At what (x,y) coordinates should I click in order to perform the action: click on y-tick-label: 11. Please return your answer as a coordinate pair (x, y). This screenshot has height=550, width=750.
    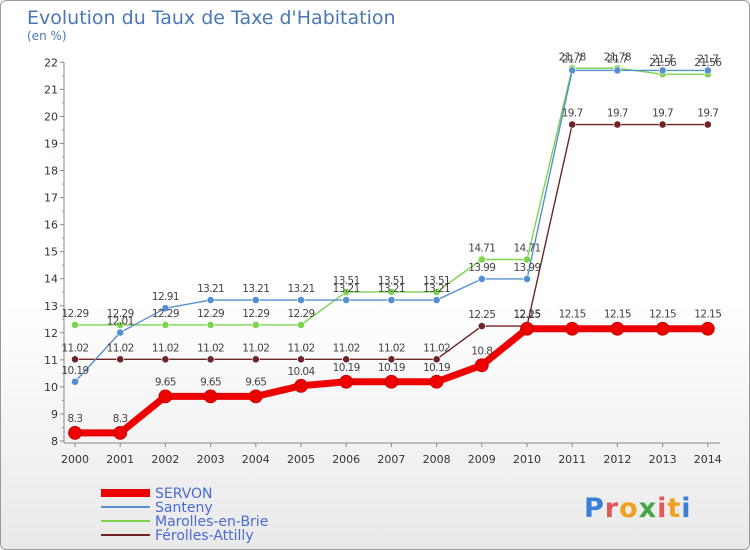
    Looking at the image, I should click on (51, 360).